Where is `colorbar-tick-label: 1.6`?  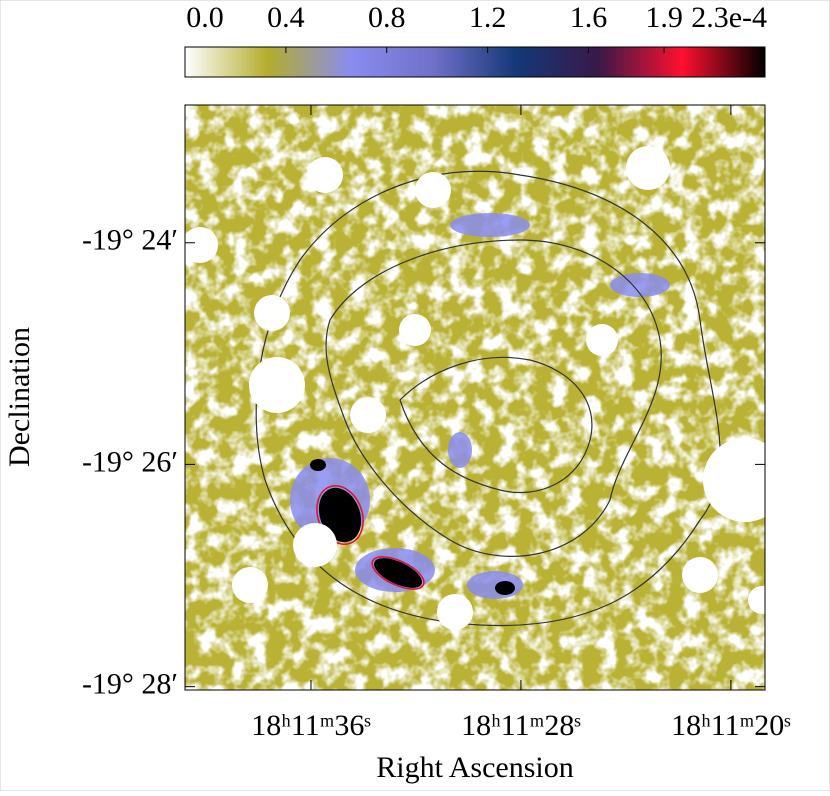 colorbar-tick-label: 1.6 is located at coordinates (589, 17).